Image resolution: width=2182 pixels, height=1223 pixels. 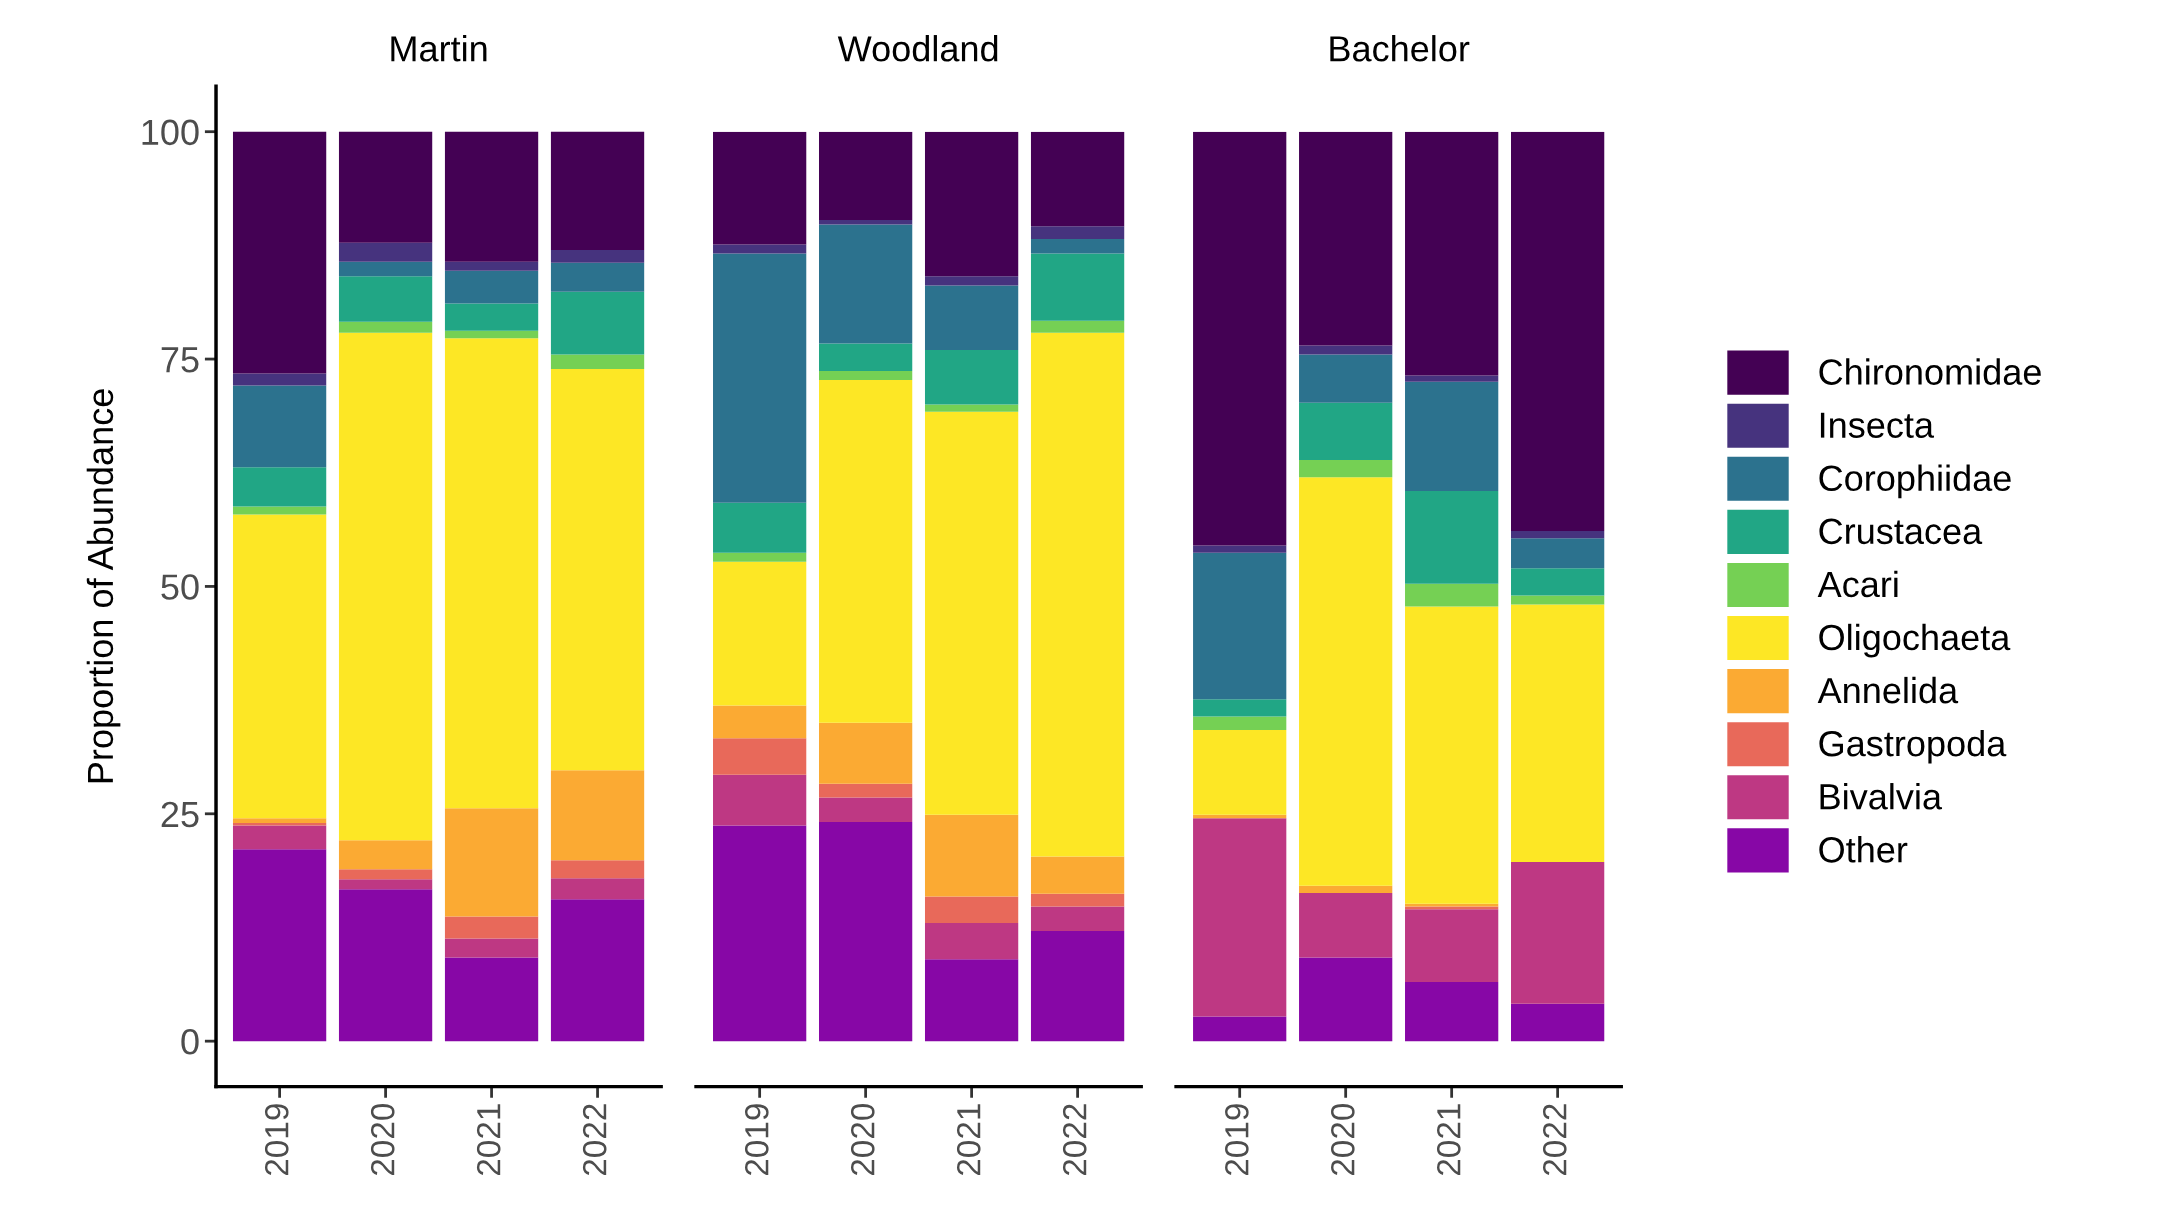 I want to click on legend-label: Chironomidae, so click(x=1930, y=371).